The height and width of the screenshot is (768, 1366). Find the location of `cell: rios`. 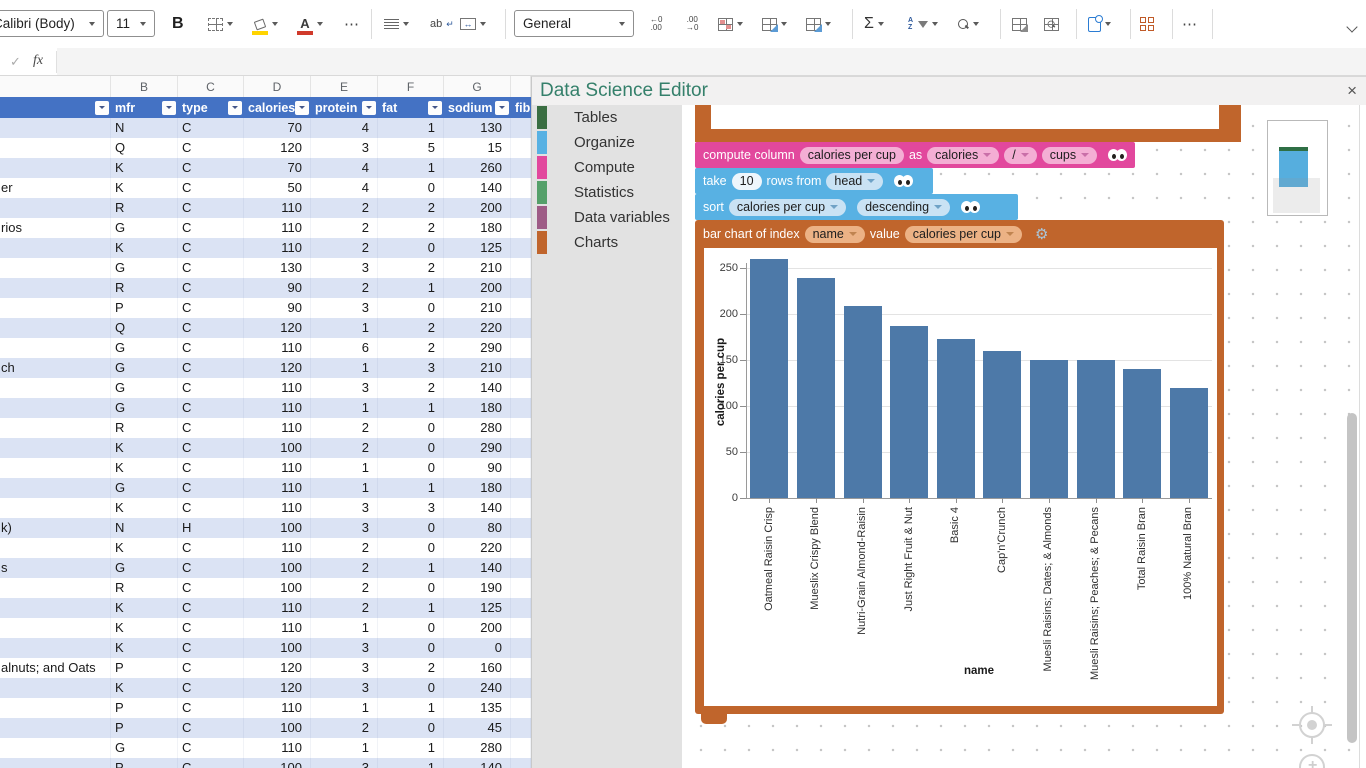

cell: rios is located at coordinates (55, 228).